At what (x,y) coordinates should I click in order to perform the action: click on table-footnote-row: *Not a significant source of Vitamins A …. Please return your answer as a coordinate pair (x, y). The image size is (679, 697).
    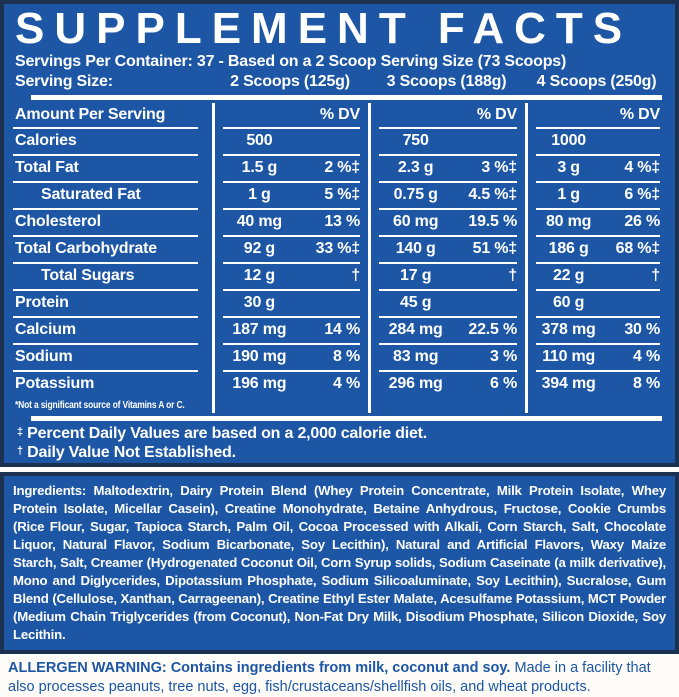
    Looking at the image, I should click on (339, 405).